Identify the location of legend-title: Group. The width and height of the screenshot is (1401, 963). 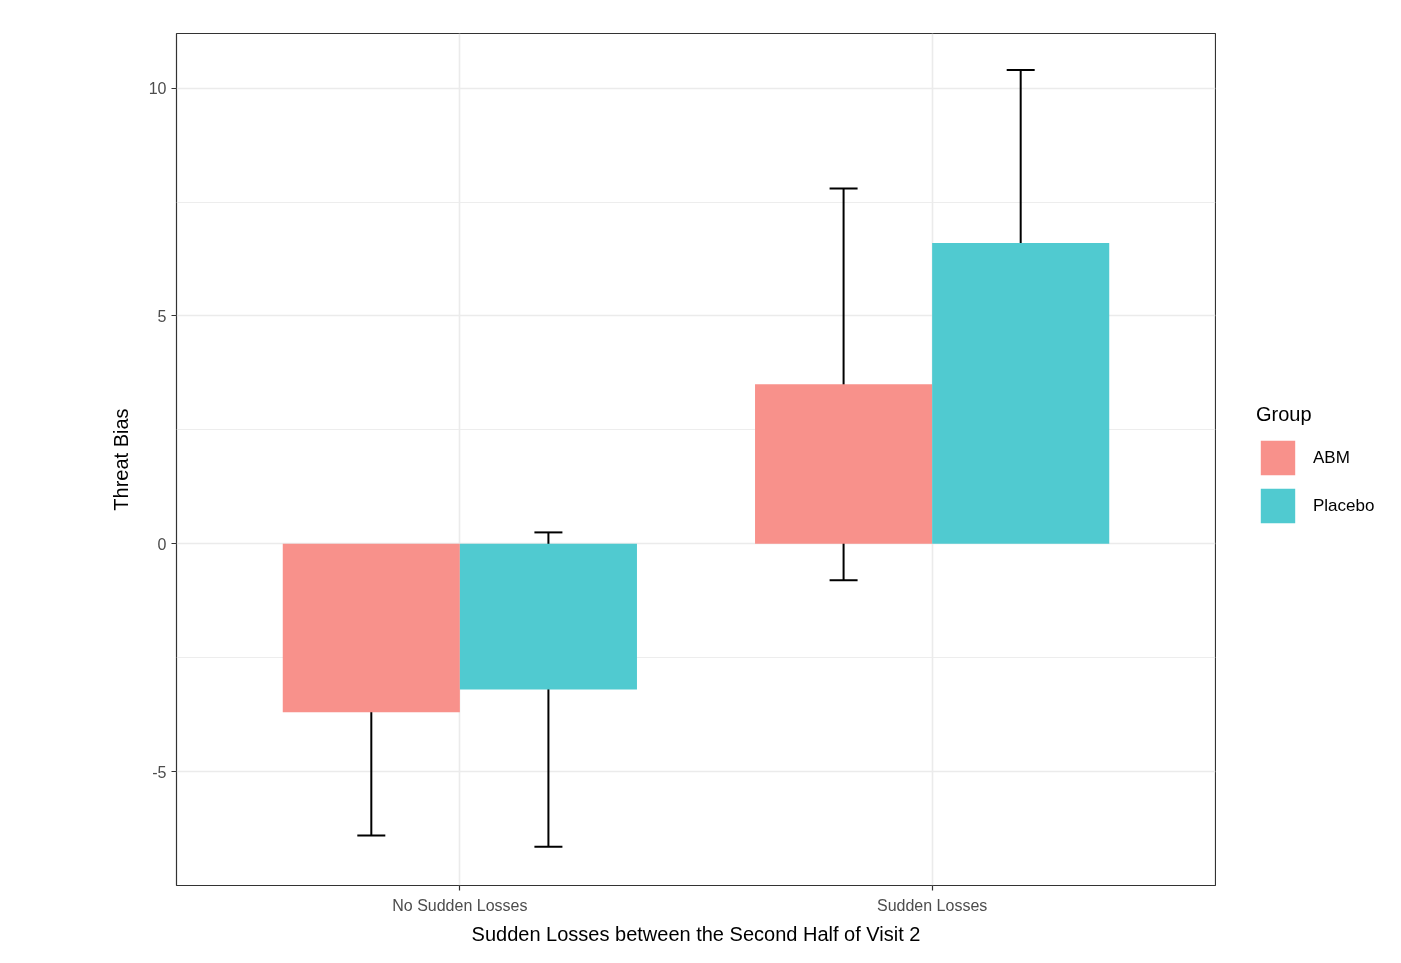
(1284, 414).